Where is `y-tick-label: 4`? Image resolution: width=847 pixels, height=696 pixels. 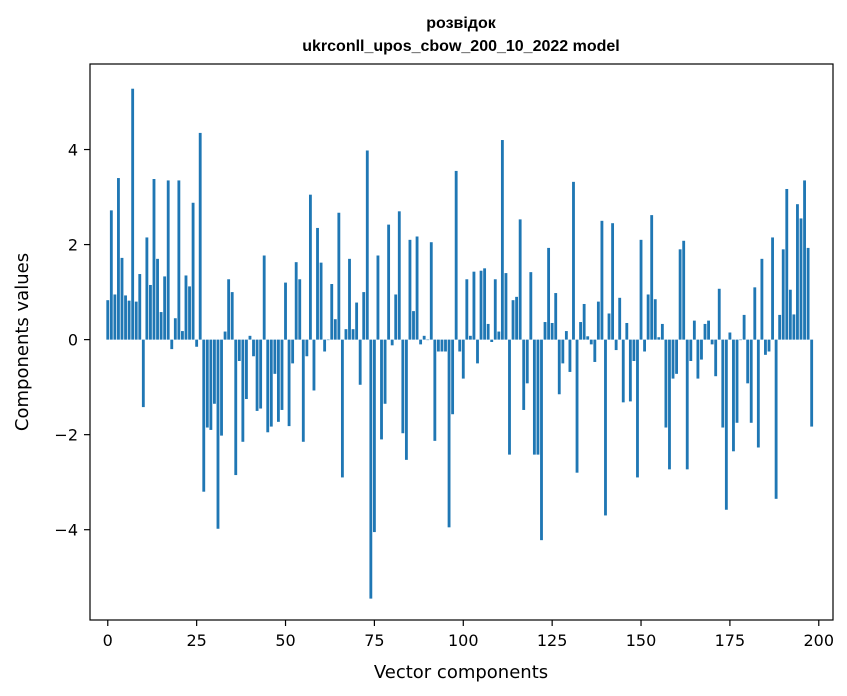 y-tick-label: 4 is located at coordinates (73, 150).